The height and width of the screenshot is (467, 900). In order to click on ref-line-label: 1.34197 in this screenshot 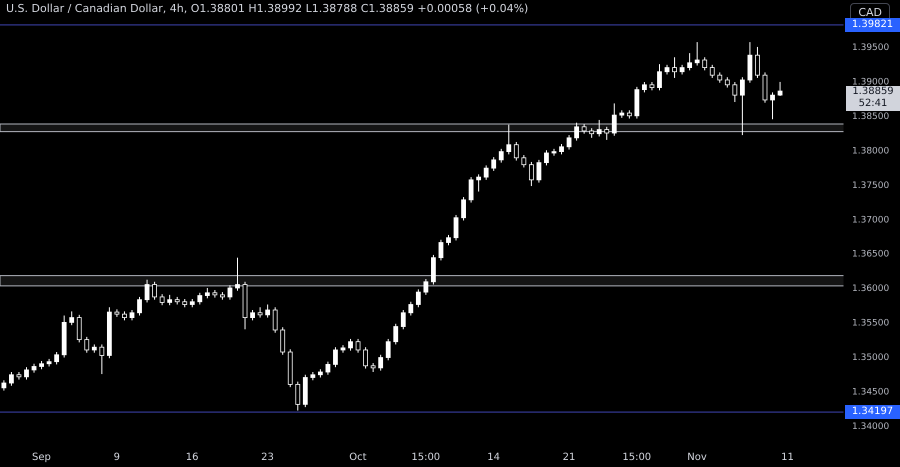, I will do `click(872, 412)`.